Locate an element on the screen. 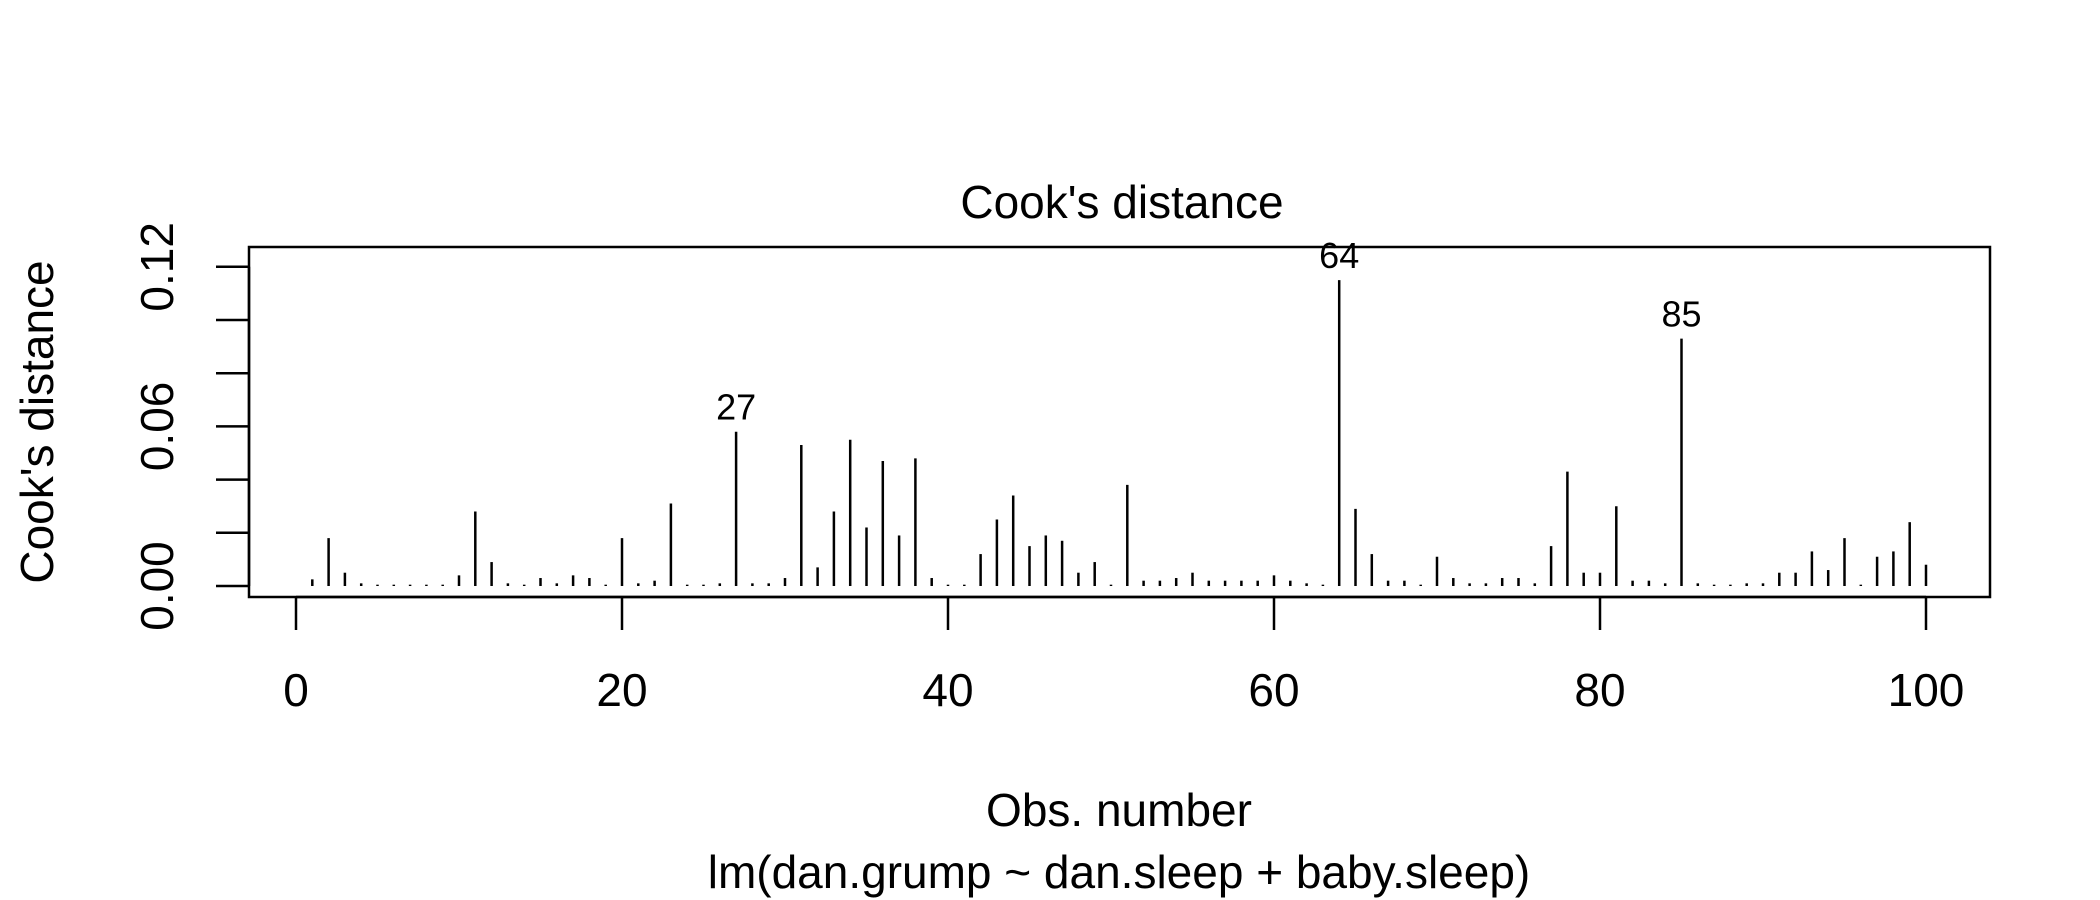  x-axis-label: Obs. number is located at coordinates (1119, 810).